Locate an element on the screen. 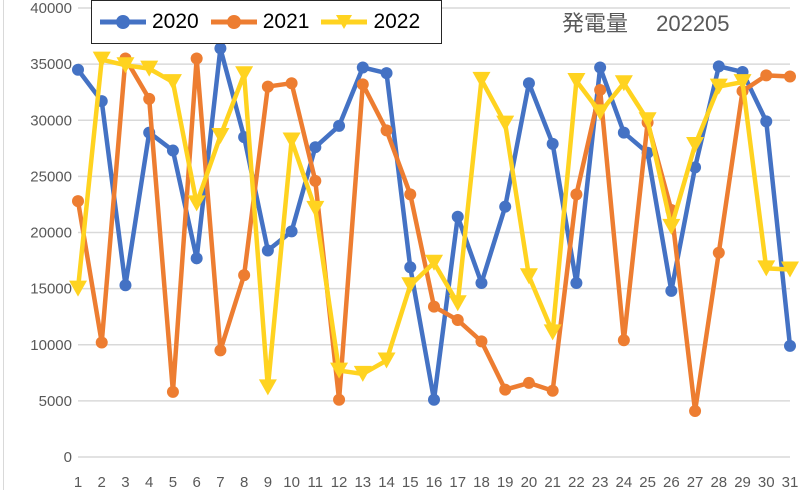 This screenshot has height=490, width=812. y-tick-label: 15000 is located at coordinates (51, 289).